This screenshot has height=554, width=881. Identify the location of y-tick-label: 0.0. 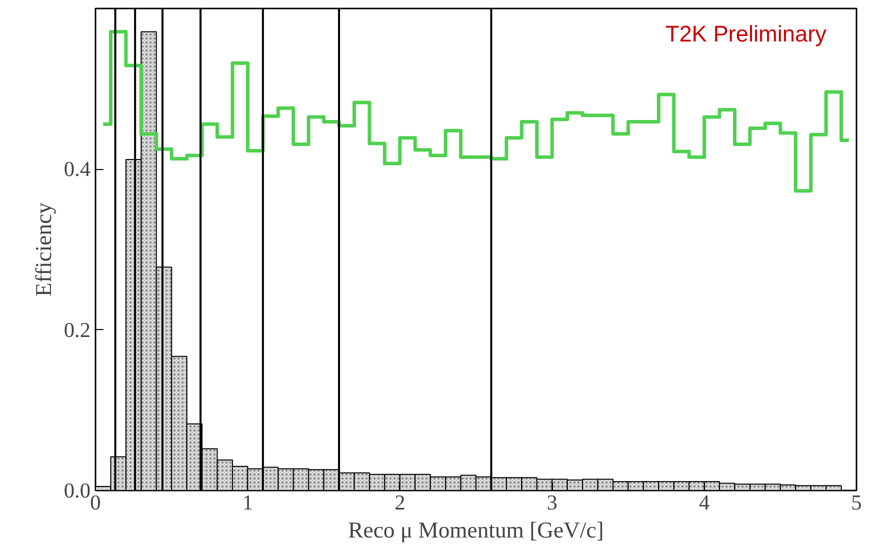
(77, 490).